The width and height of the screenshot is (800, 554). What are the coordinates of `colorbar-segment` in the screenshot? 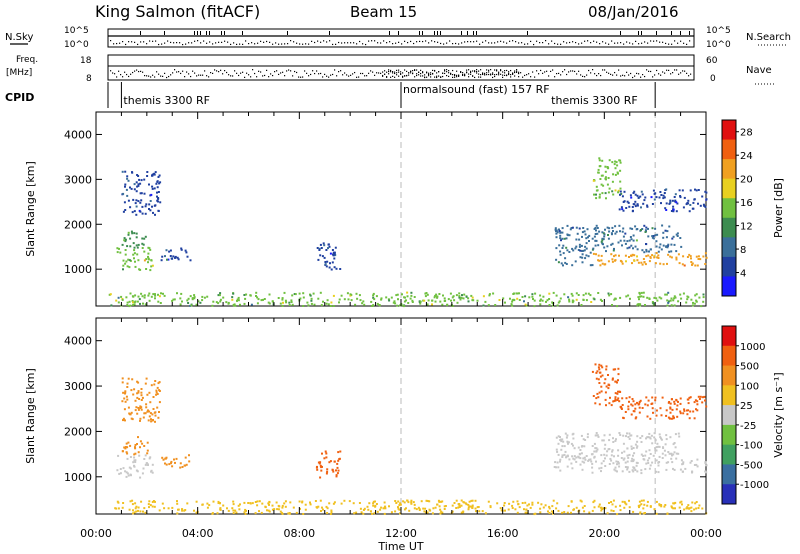 It's located at (729, 395).